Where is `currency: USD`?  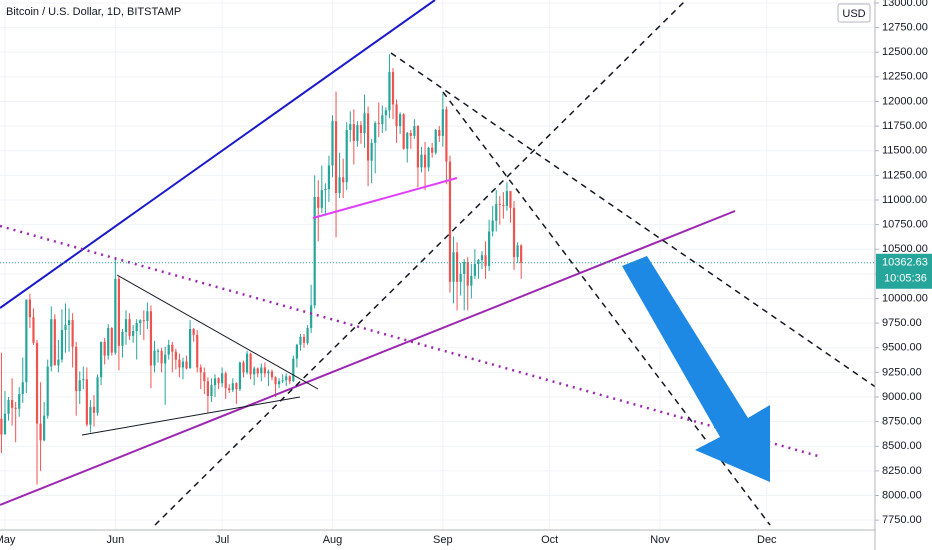 currency: USD is located at coordinates (853, 14).